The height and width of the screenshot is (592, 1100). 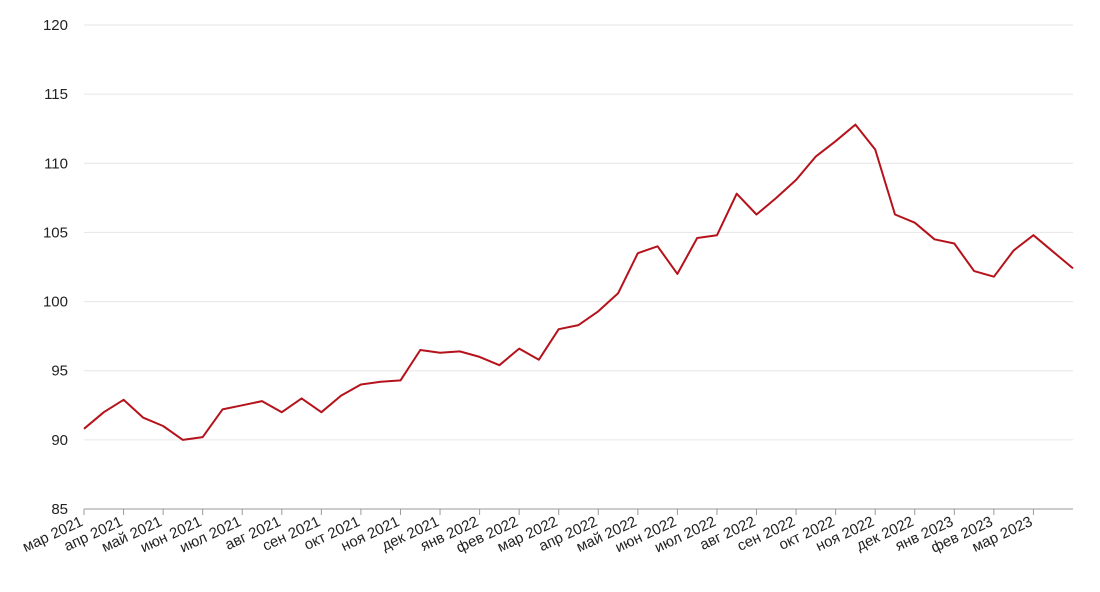 I want to click on y-tick-label: 120, so click(x=55, y=25).